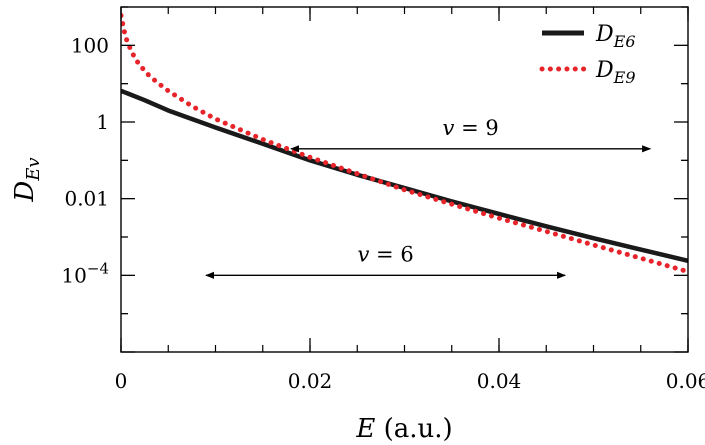 The height and width of the screenshot is (445, 705). What do you see at coordinates (102, 122) in the screenshot?
I see `y-tick-label: 1` at bounding box center [102, 122].